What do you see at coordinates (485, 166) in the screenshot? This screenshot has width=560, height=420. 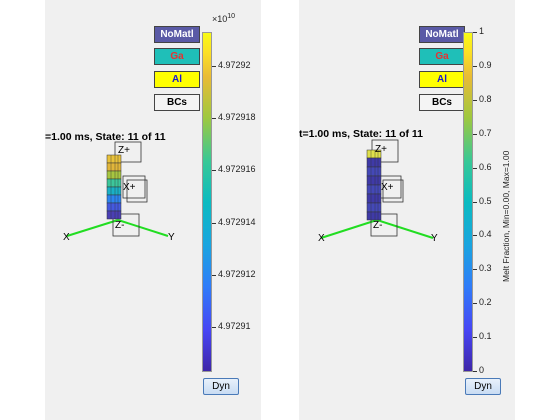 I see `colorbar-tick-label: 0.6` at bounding box center [485, 166].